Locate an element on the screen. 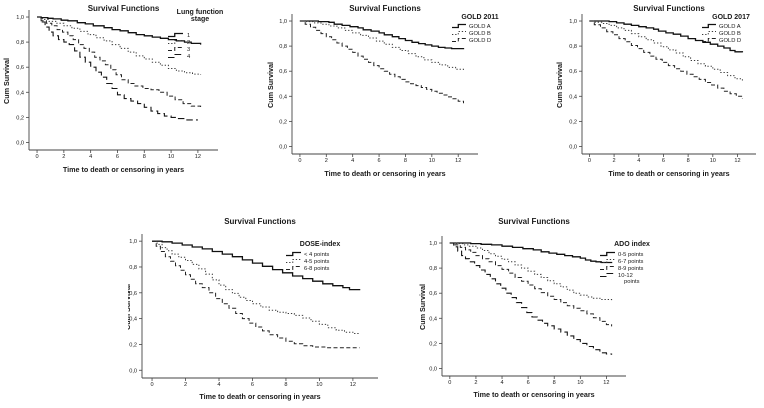  legend-item-label: 3 is located at coordinates (188, 50).